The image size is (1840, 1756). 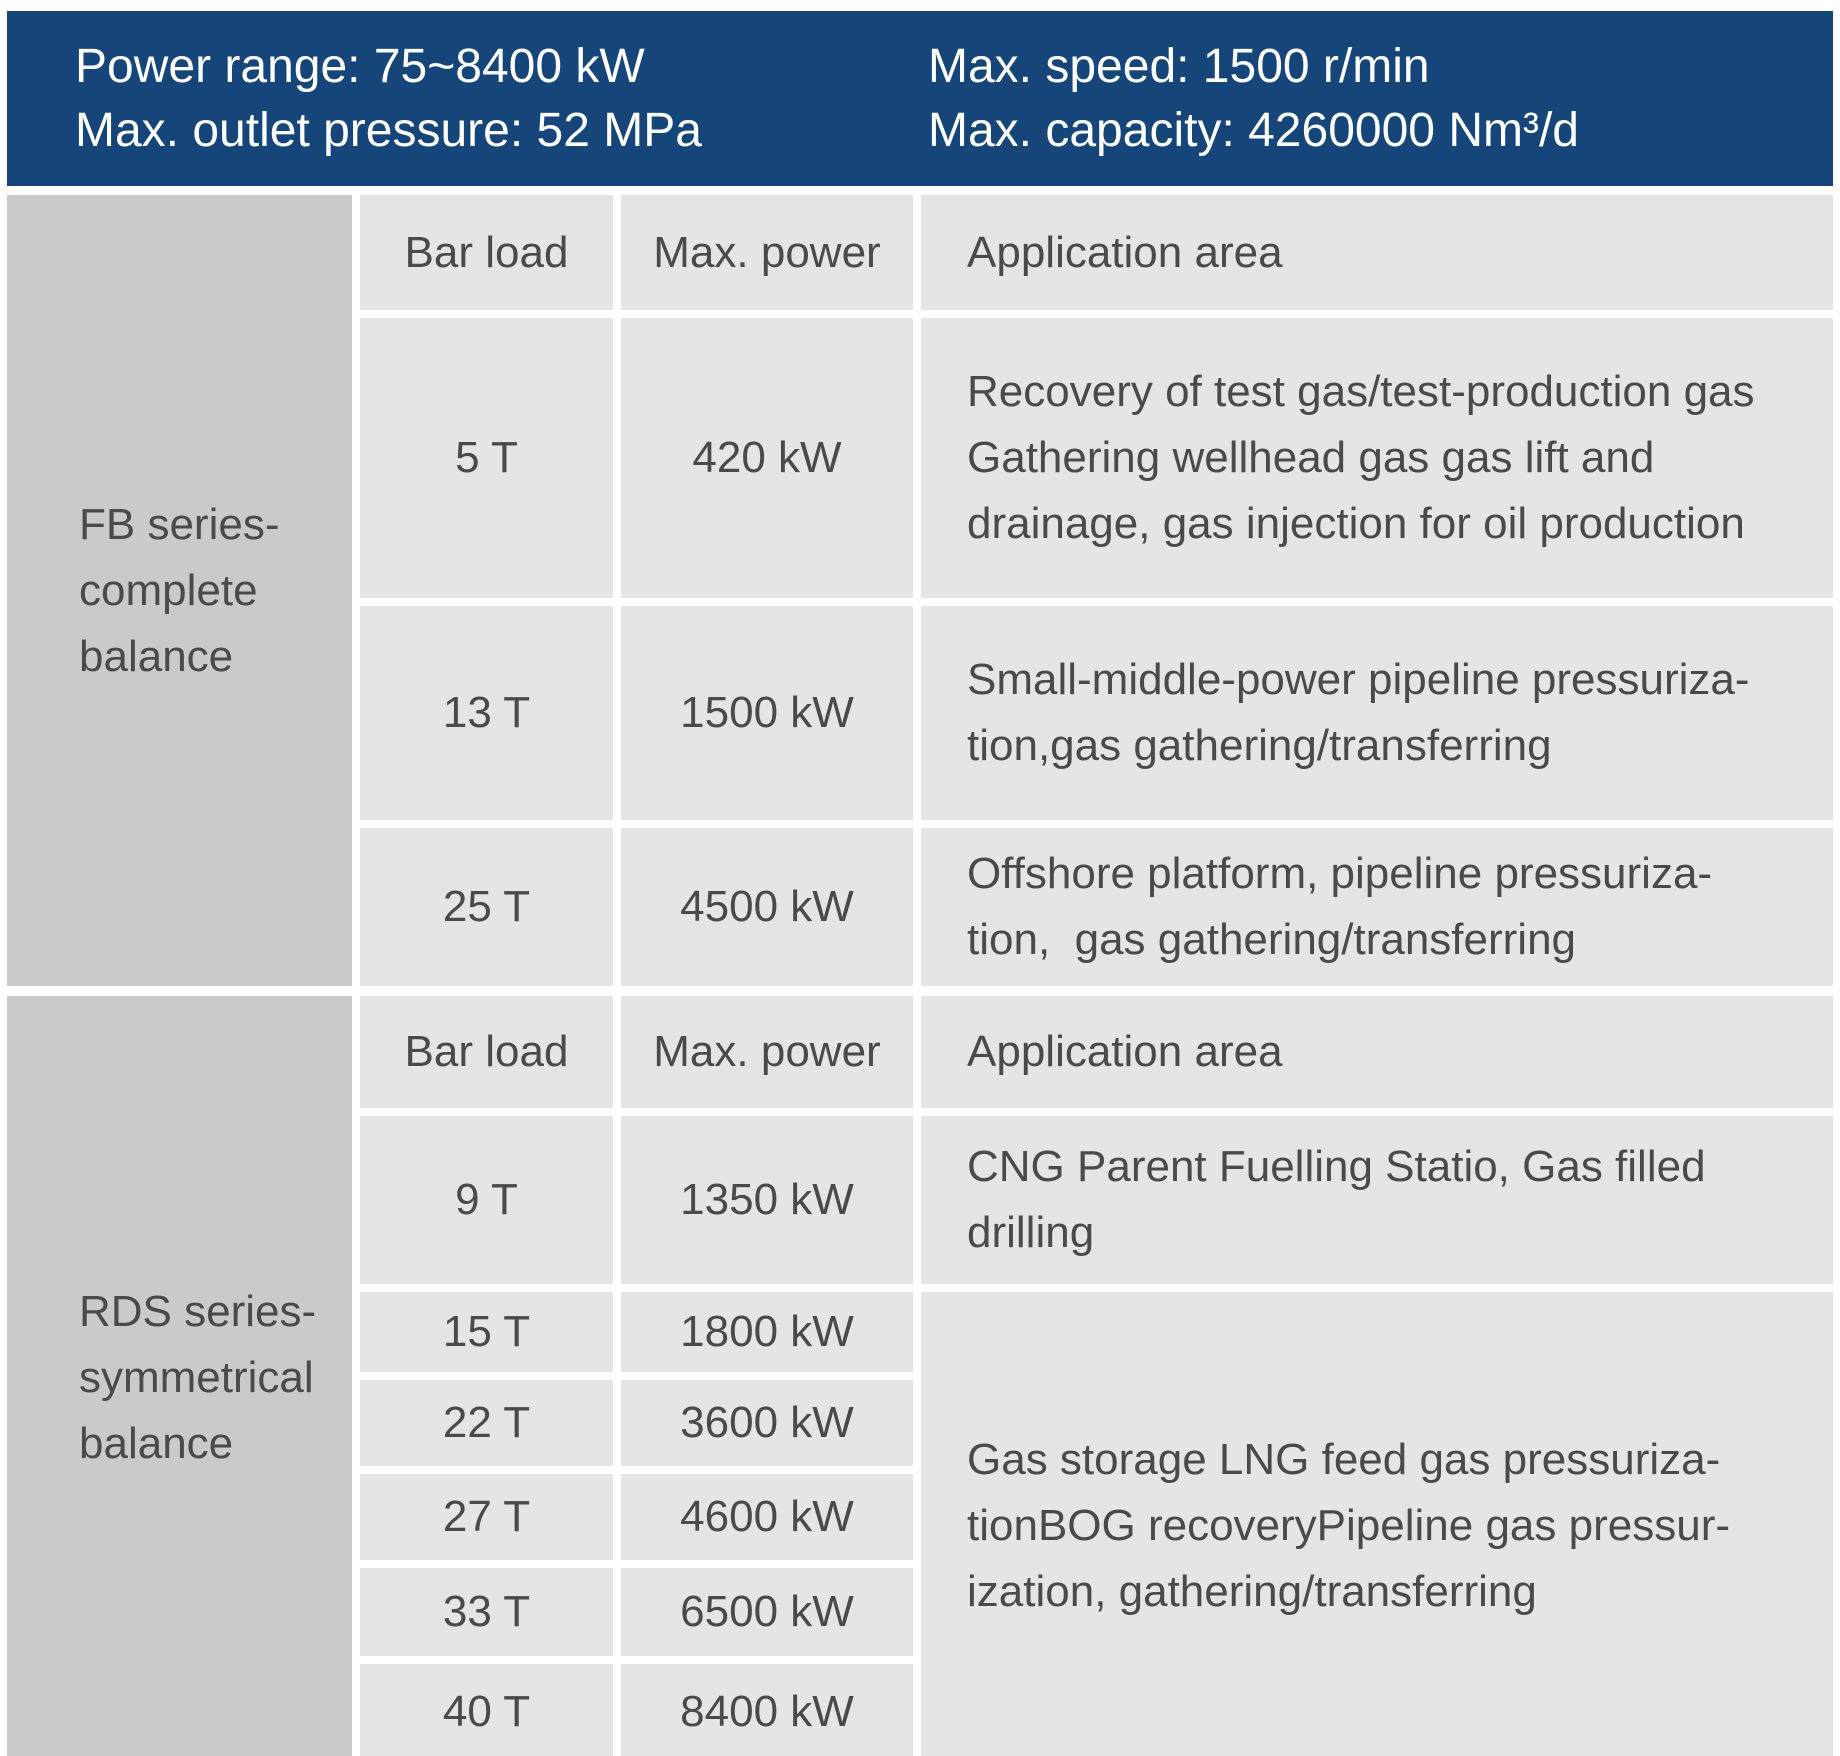 I want to click on rds-column-header-max-power: Max. power, so click(x=767, y=1052).